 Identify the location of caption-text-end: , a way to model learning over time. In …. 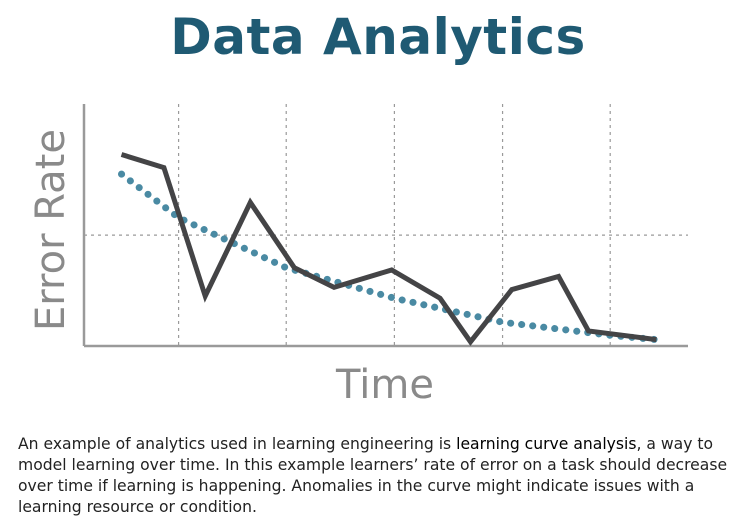
(373, 475).